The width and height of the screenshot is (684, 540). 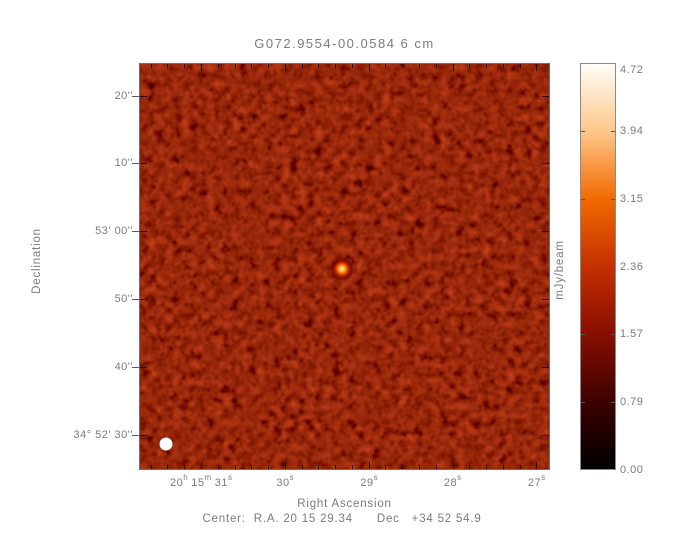 What do you see at coordinates (344, 504) in the screenshot?
I see `x-axis-title: Right Ascension` at bounding box center [344, 504].